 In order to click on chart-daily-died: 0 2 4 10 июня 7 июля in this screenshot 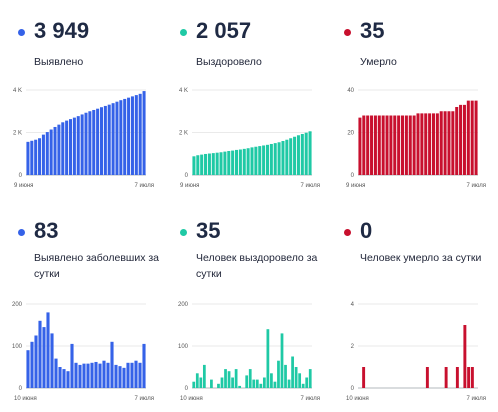, I will do `click(416, 352)`.